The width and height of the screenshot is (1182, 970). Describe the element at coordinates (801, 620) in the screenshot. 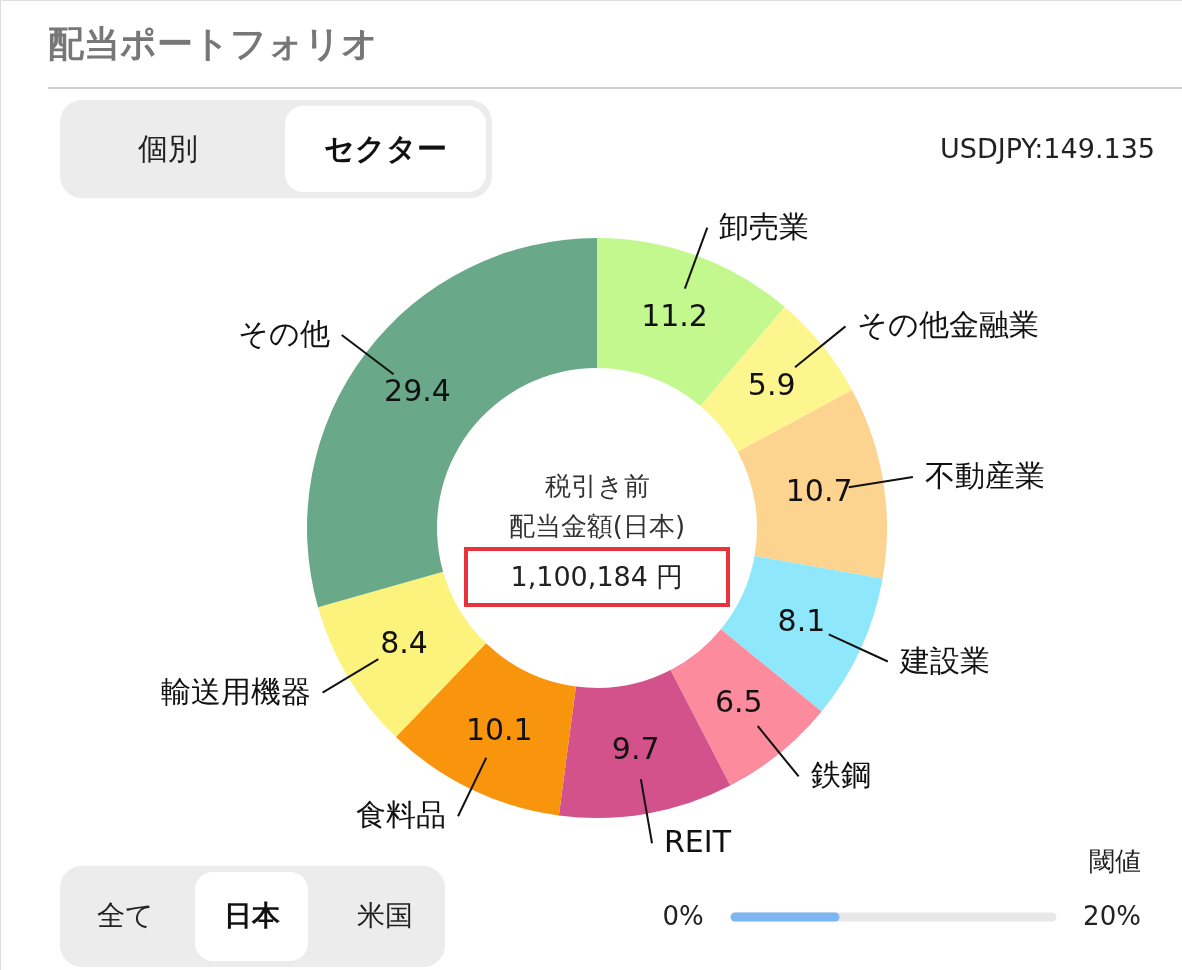

I see `data-label: 8.1` at that location.